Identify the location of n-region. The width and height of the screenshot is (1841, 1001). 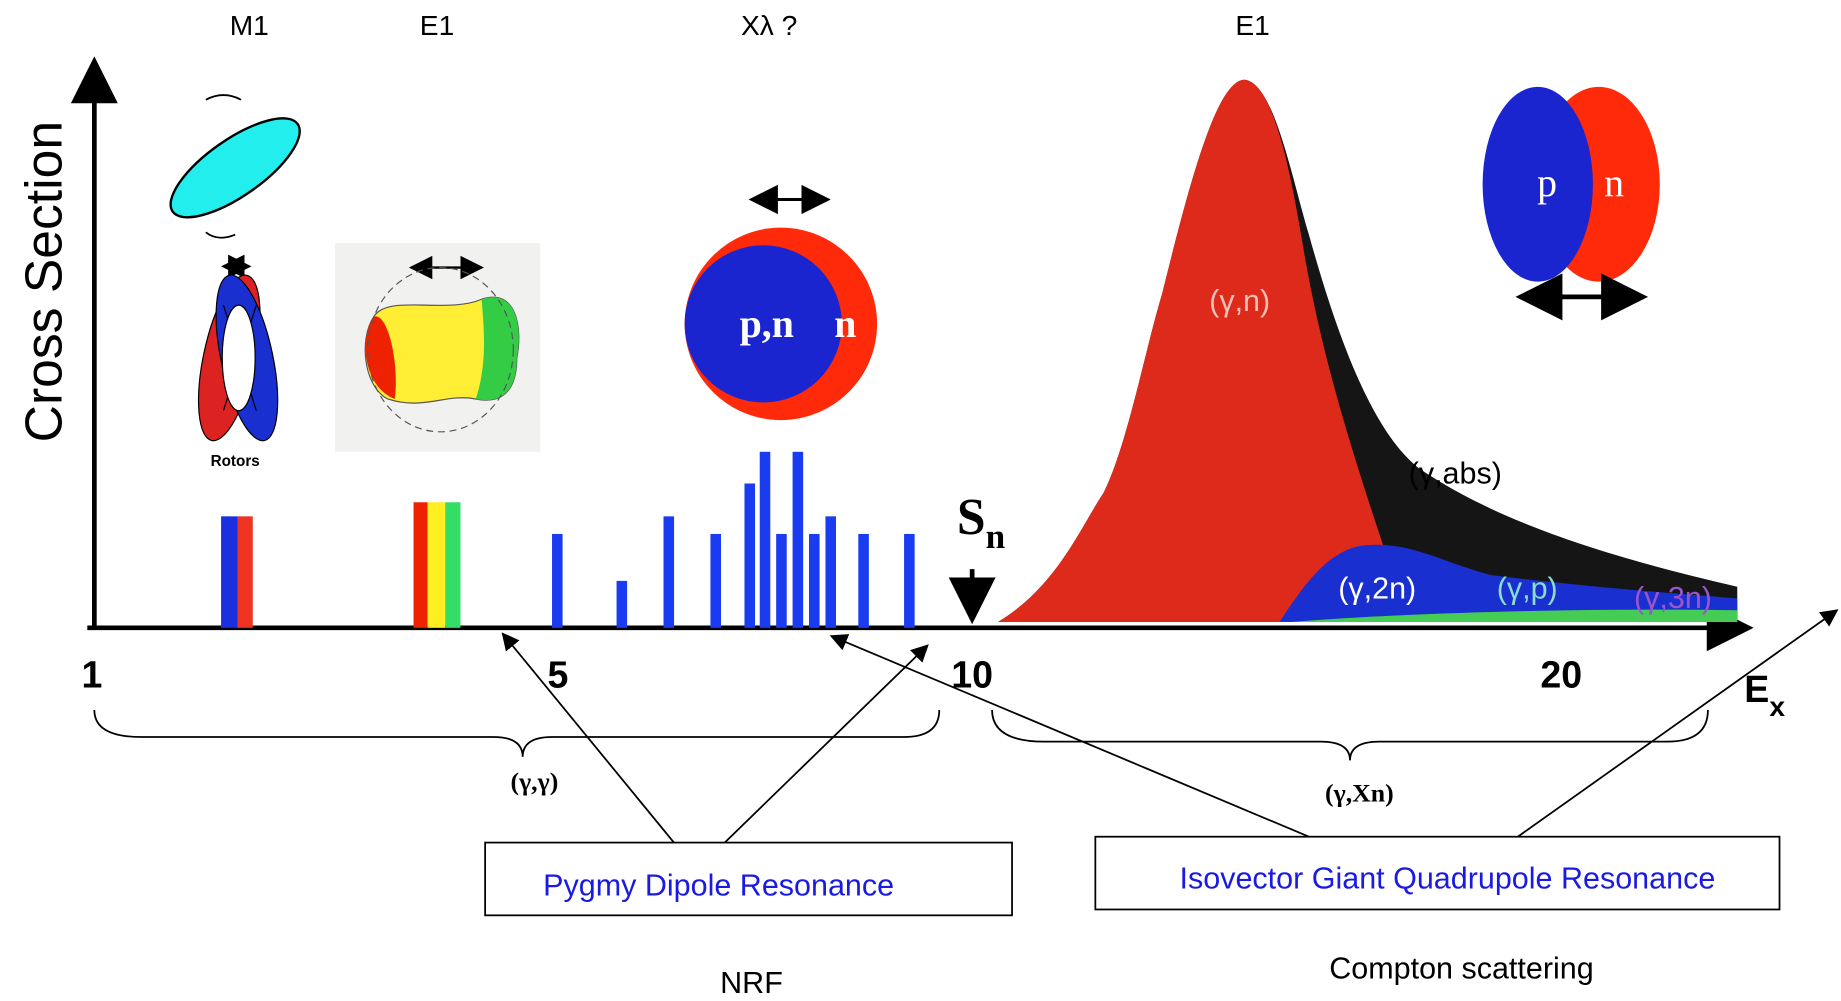
(1197, 350).